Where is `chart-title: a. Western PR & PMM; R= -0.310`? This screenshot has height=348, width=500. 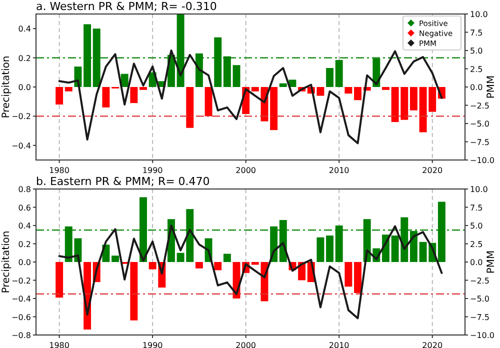
chart-title: a. Western PR & PMM; R= -0.310 is located at coordinates (126, 6).